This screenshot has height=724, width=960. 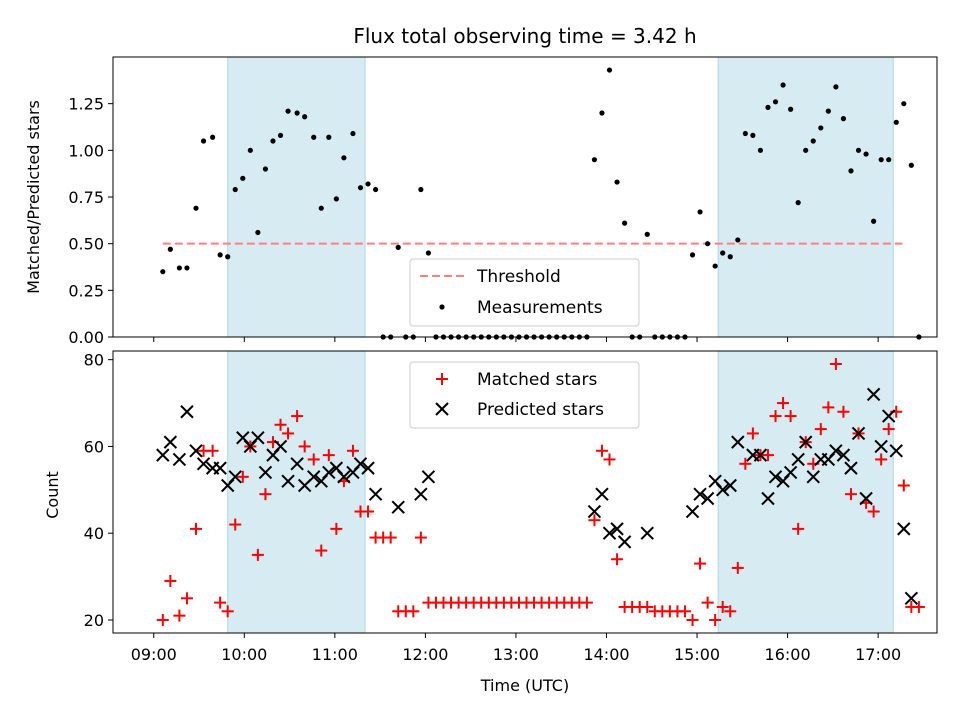 I want to click on top-y-axis-label: Matched/Predicted stars, so click(x=33, y=197).